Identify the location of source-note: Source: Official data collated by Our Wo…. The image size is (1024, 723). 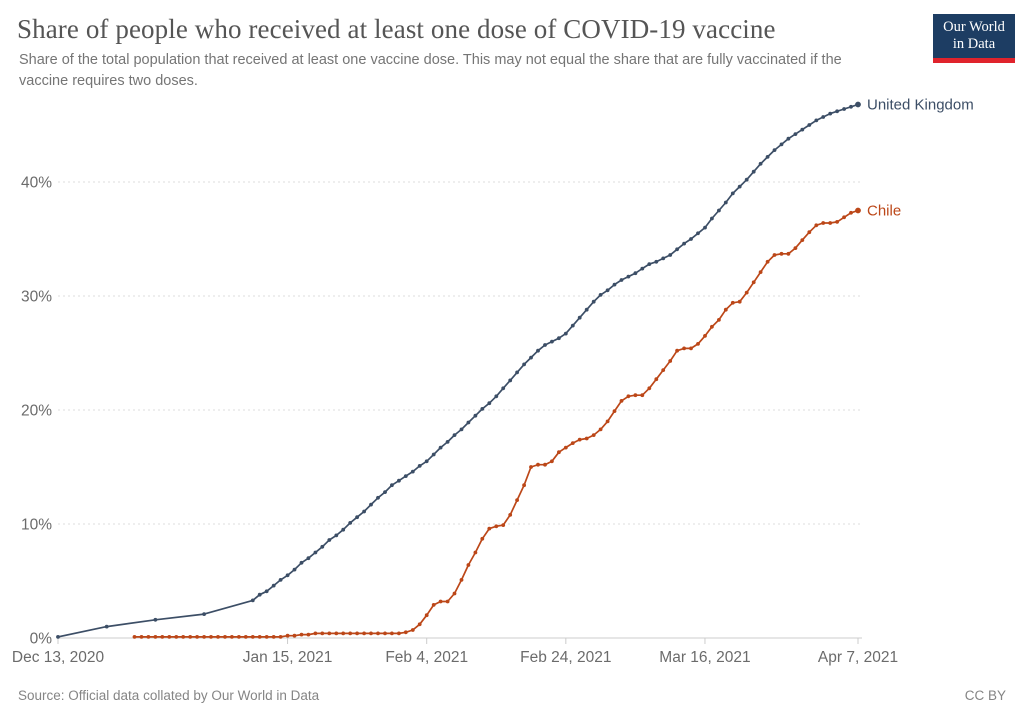
(169, 695).